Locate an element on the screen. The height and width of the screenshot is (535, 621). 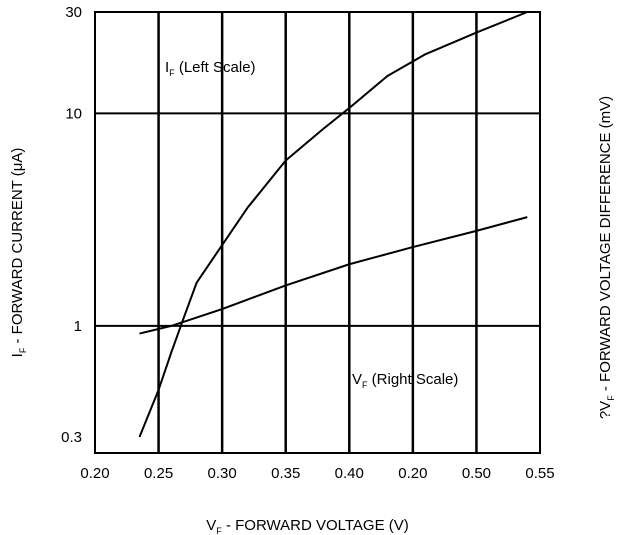
y-axis-left-label: IF - FORWARD CURRENT (μA) is located at coordinates (18, 253).